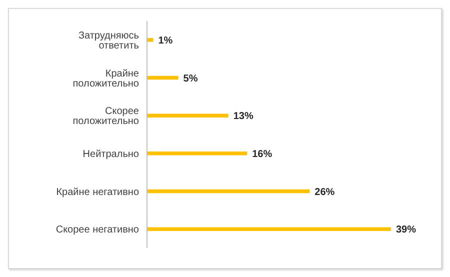  Describe the element at coordinates (106, 79) in the screenshot. I see `y-tick-label: Крайне положительно` at that location.